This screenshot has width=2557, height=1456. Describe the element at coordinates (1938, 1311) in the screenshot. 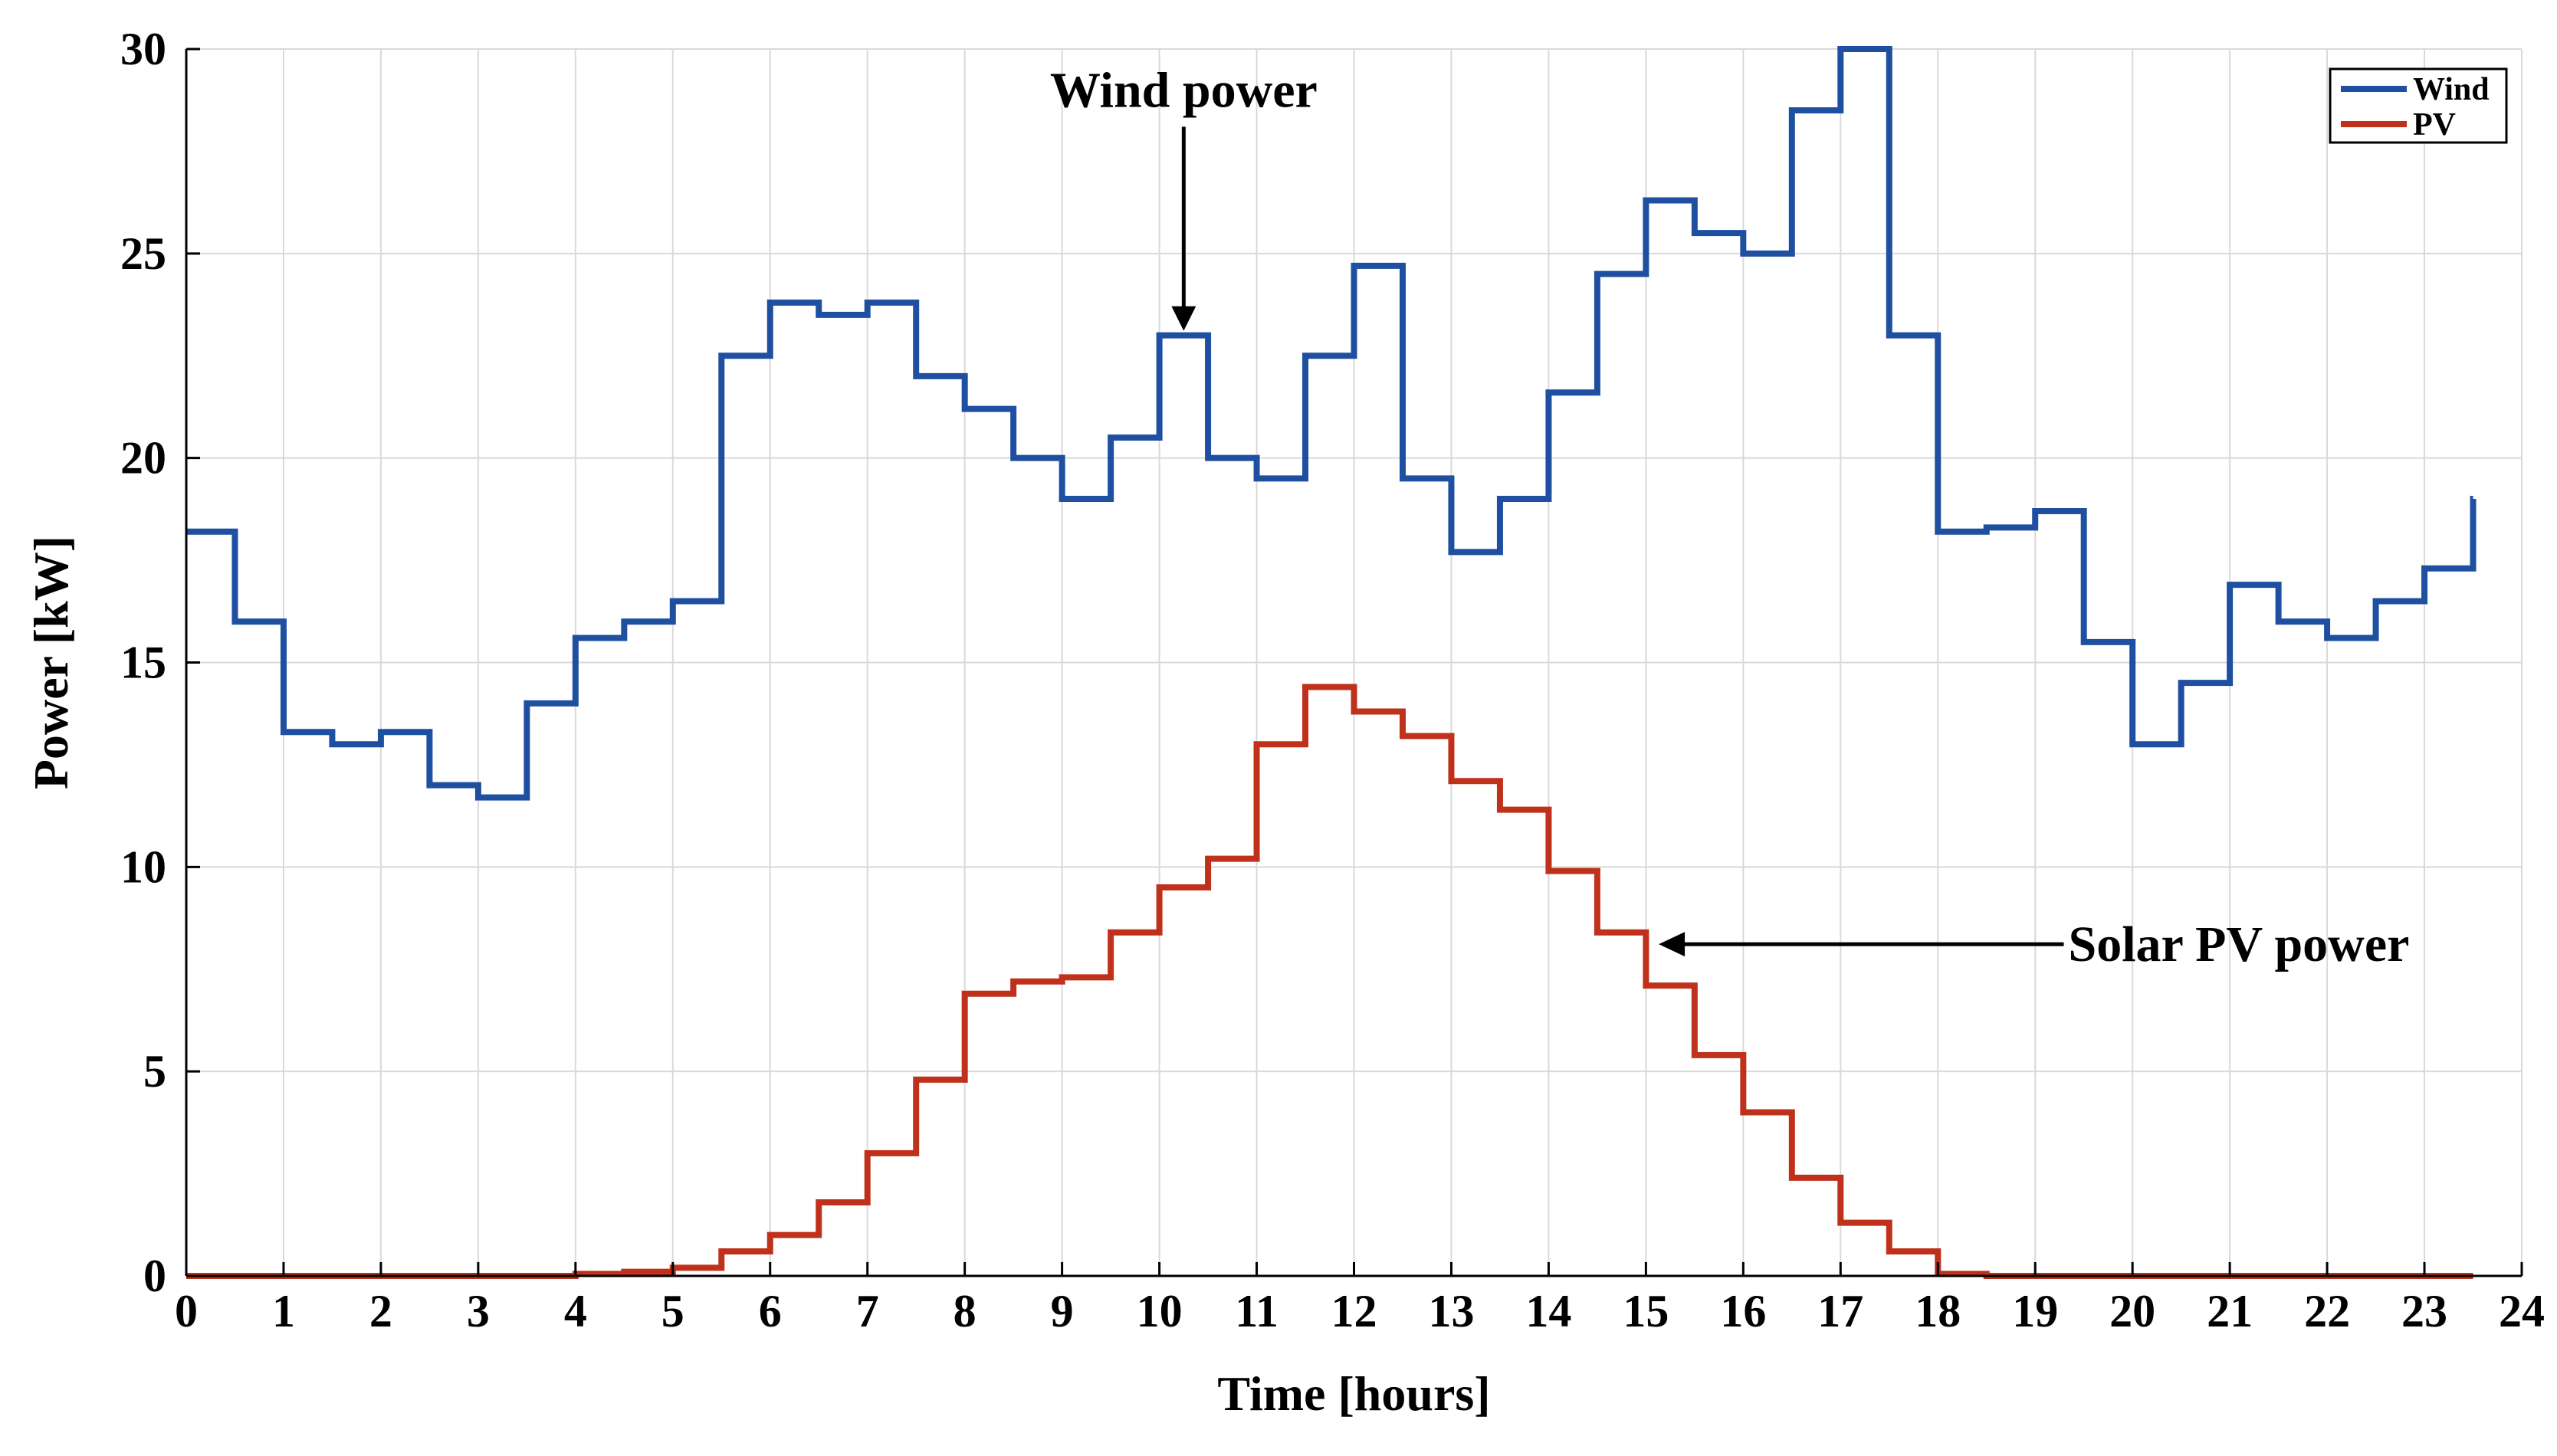

I see `x-tick-label: 18` at that location.